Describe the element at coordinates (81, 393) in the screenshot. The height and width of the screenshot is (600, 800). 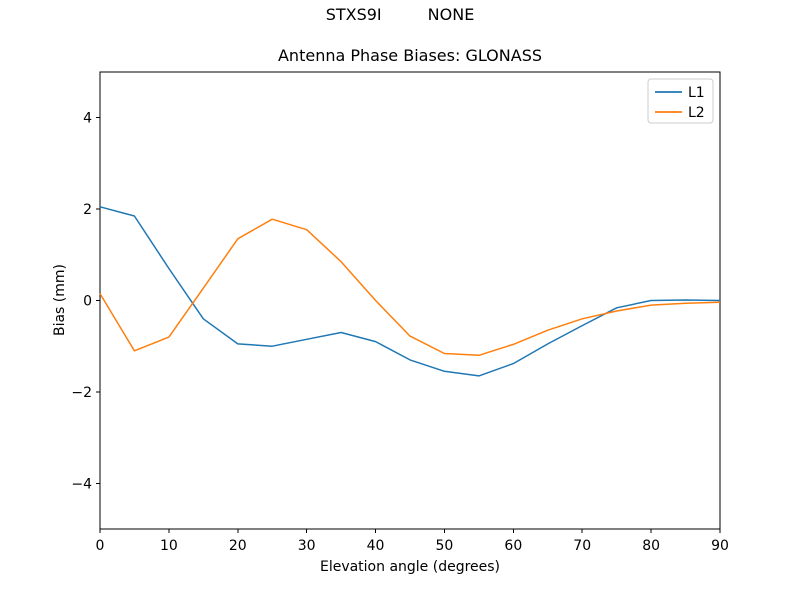
I see `y-tick-label: −2` at that location.